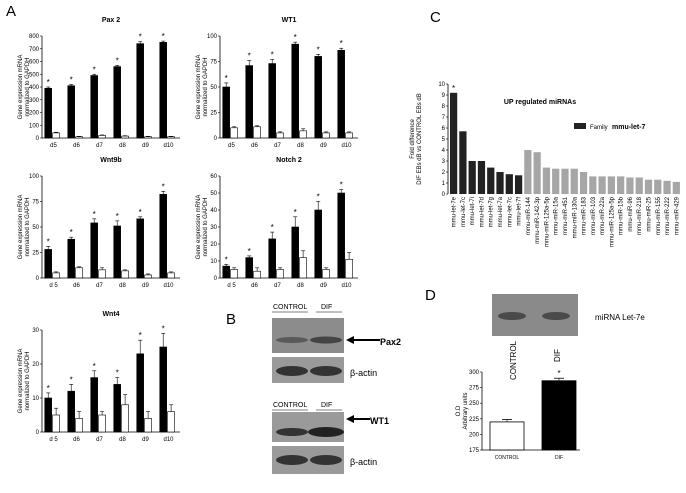 This screenshot has width=686, height=493. Describe the element at coordinates (206, 86) in the screenshot. I see `y-axis-label: normalized to GAPDH` at that location.